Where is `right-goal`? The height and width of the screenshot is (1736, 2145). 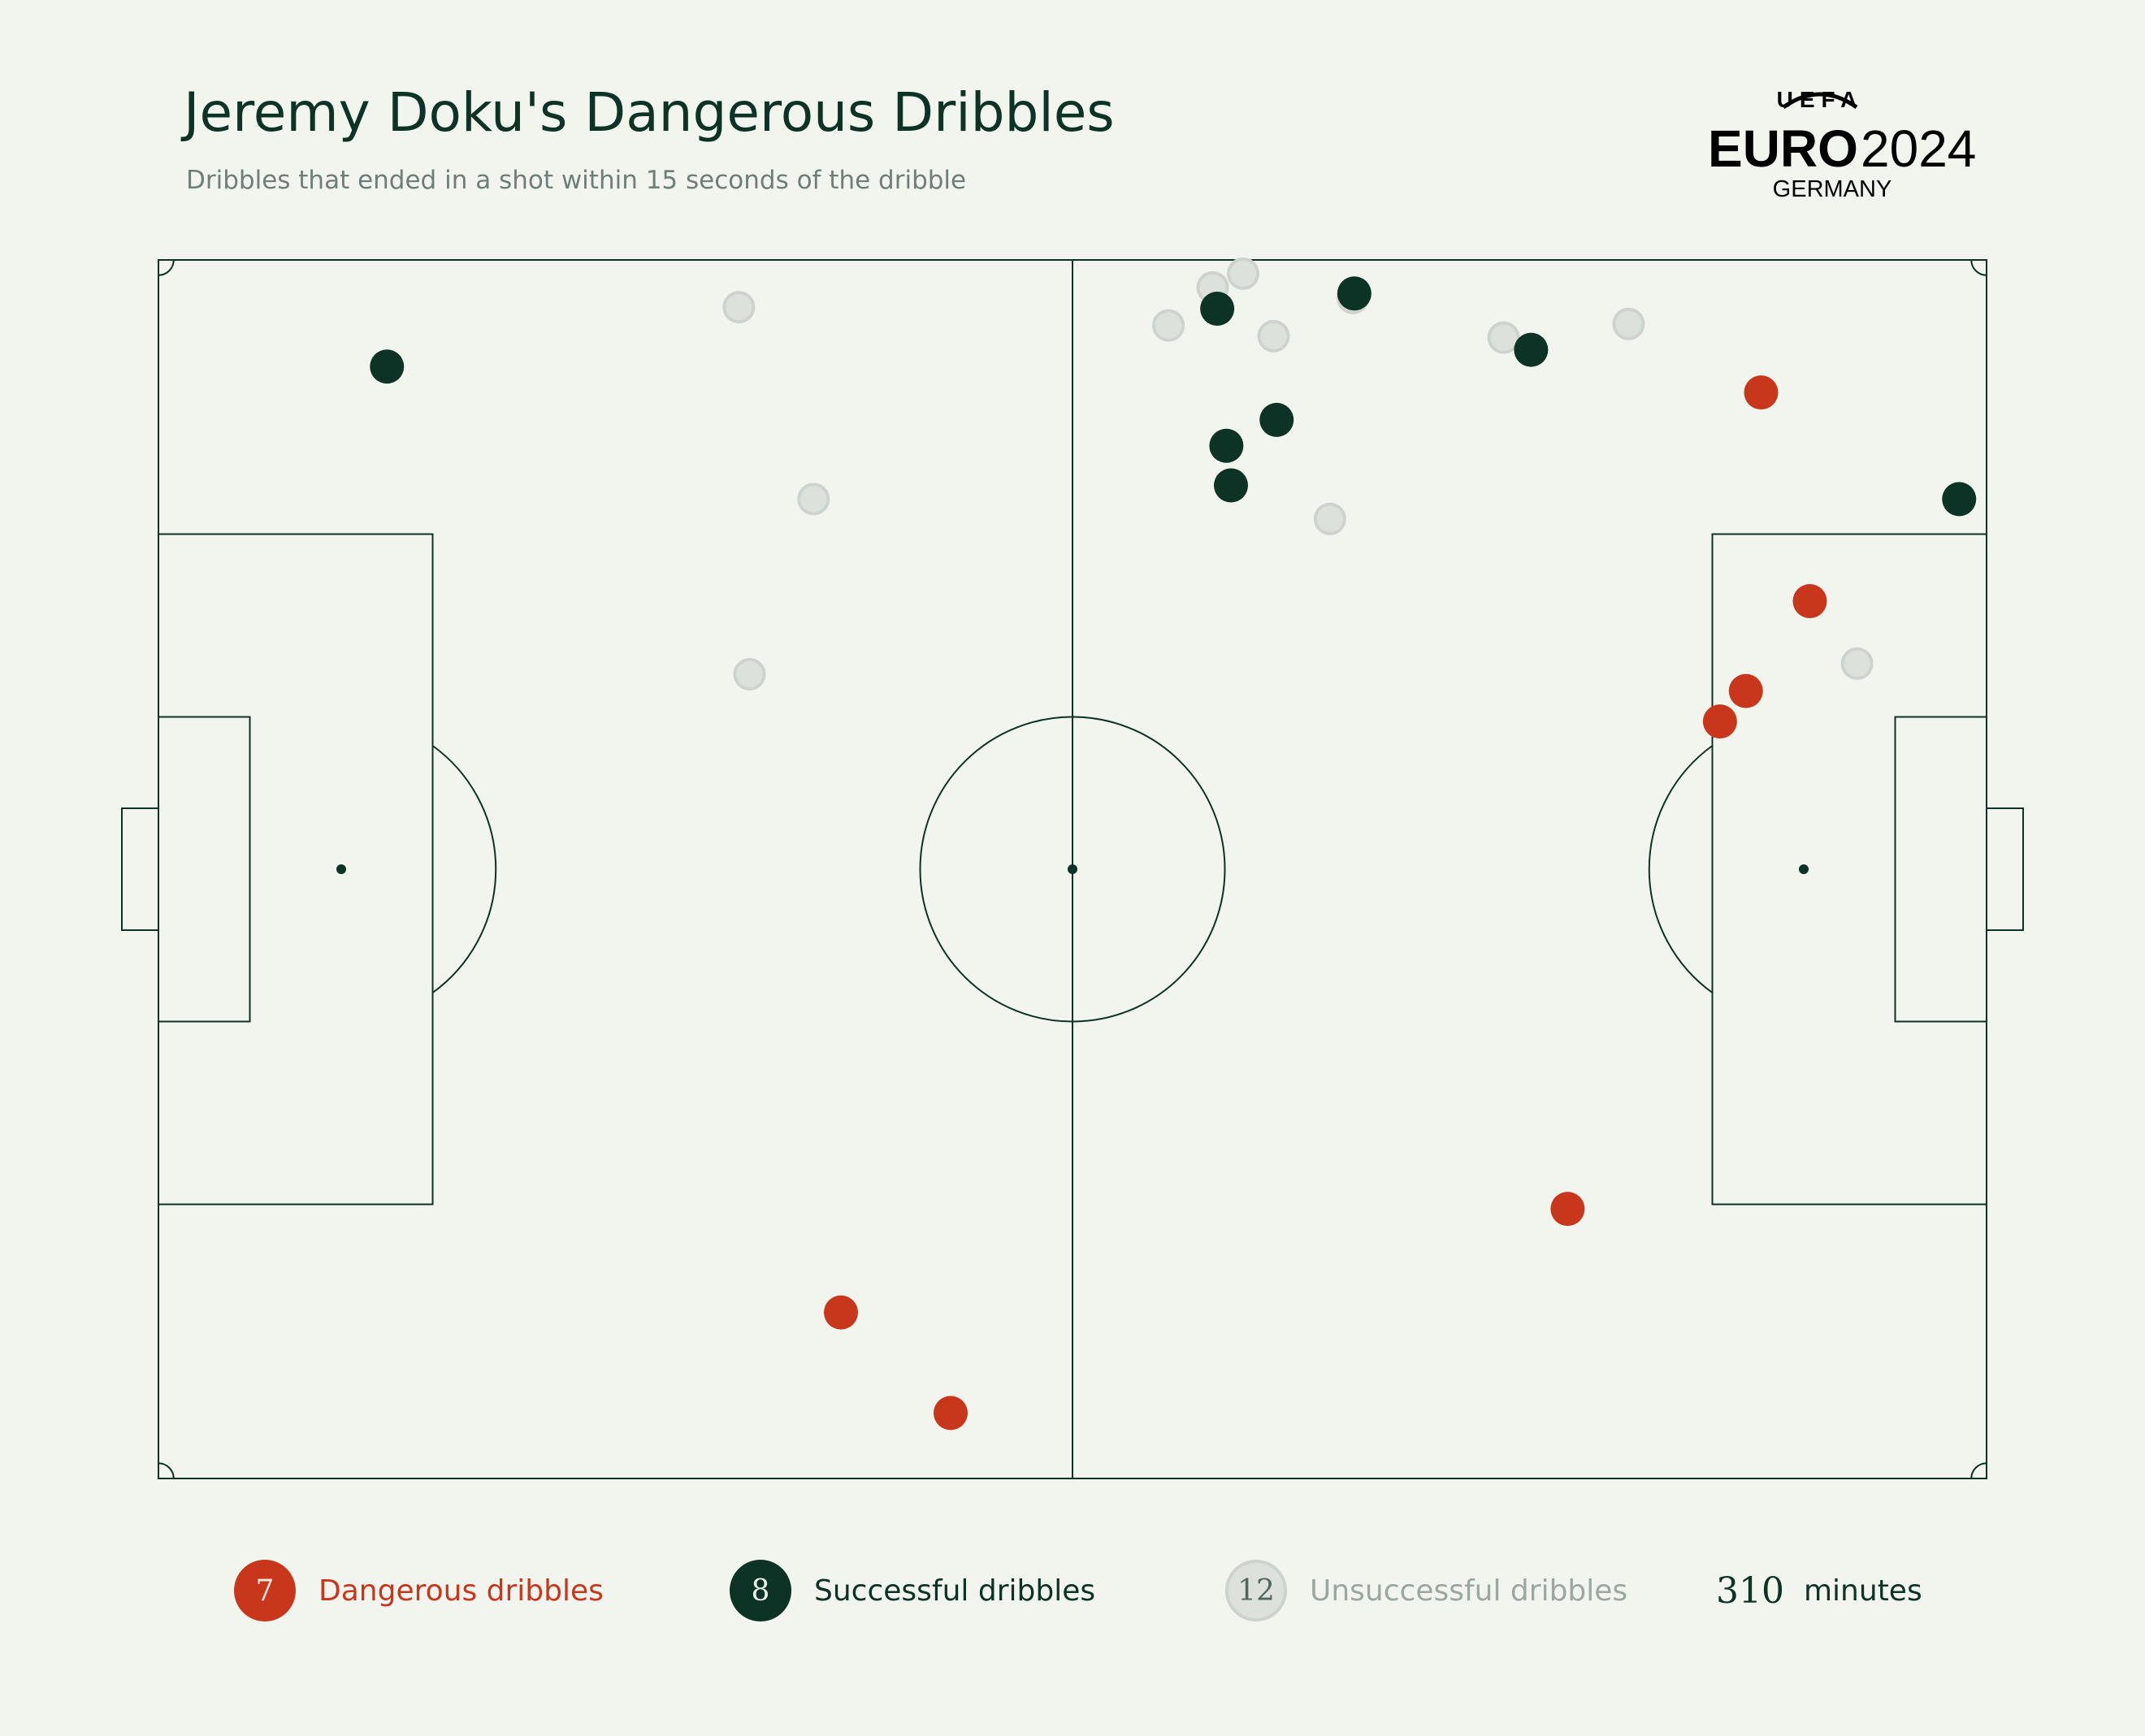 right-goal is located at coordinates (2005, 869).